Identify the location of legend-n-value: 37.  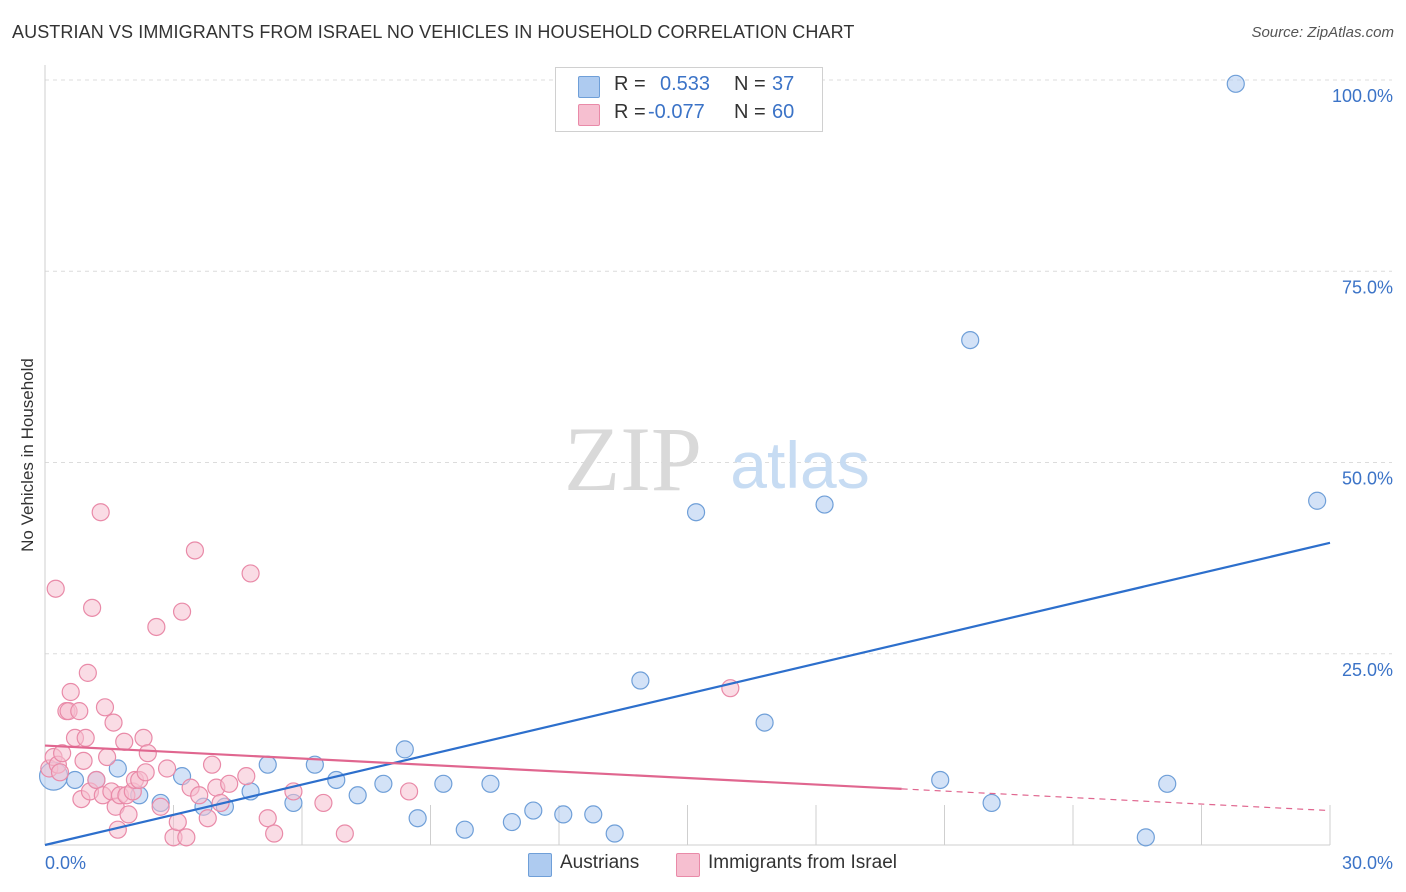
(783, 84).